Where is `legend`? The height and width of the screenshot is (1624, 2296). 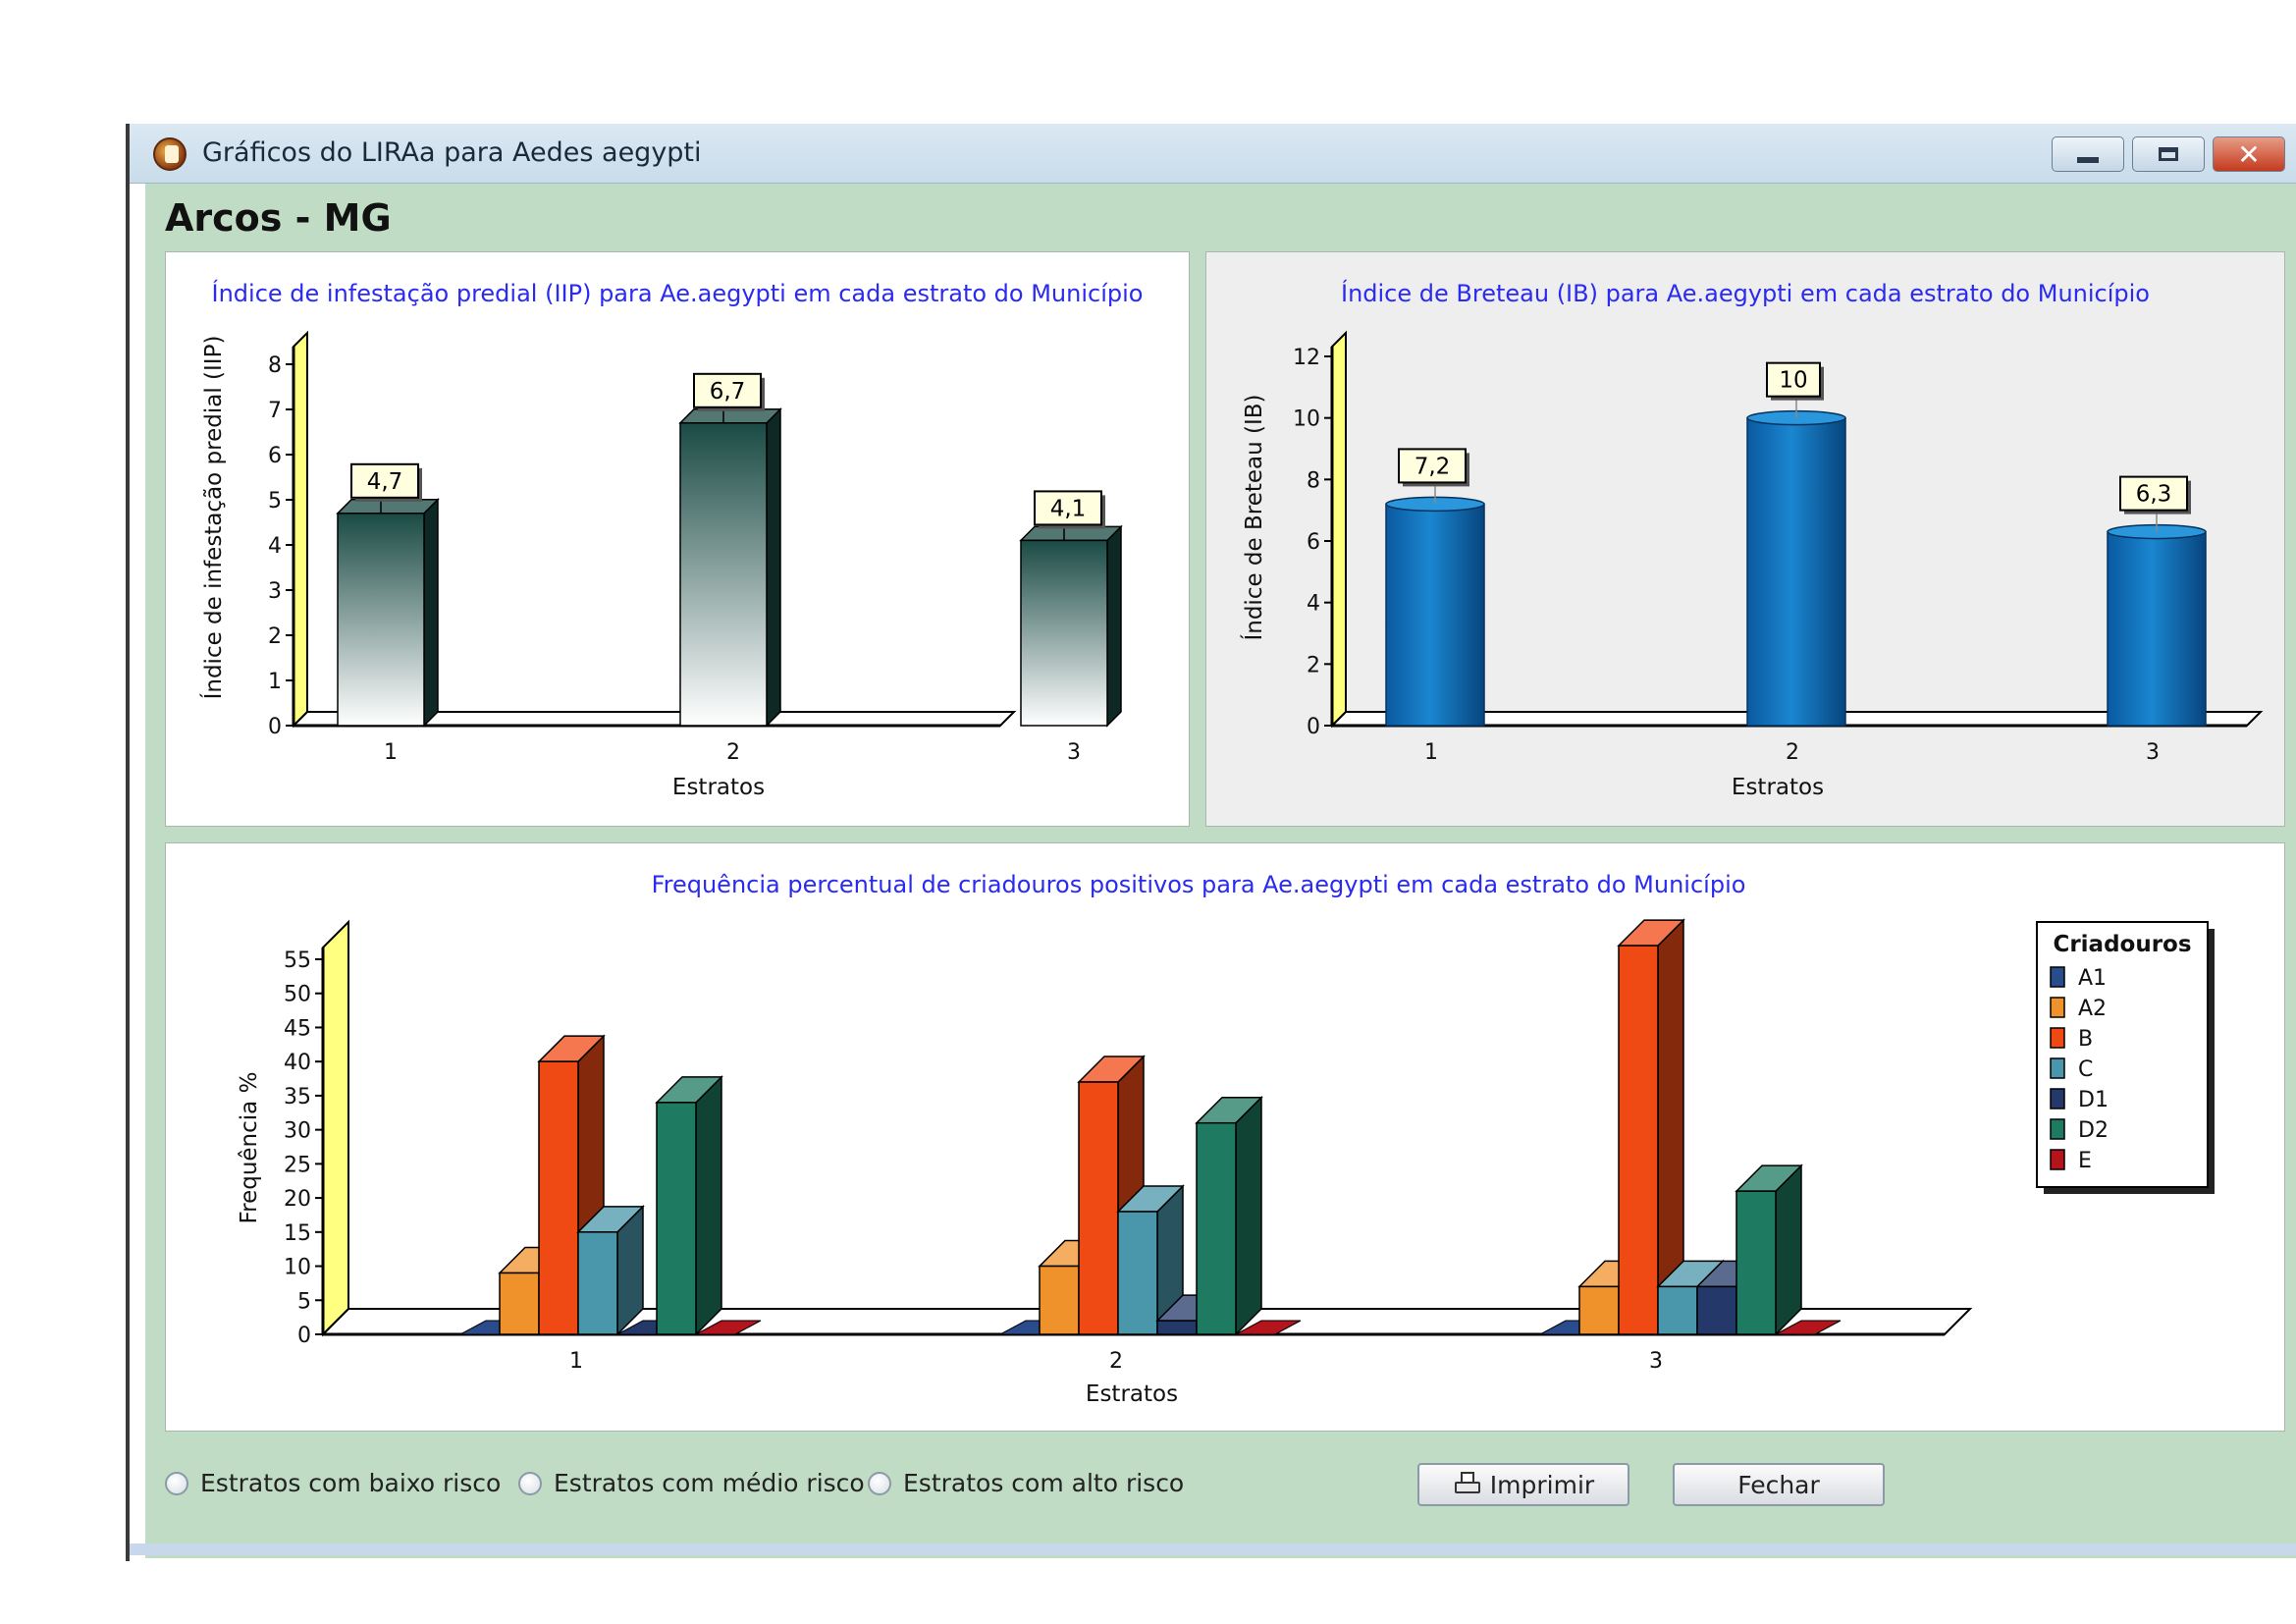 legend is located at coordinates (2122, 1054).